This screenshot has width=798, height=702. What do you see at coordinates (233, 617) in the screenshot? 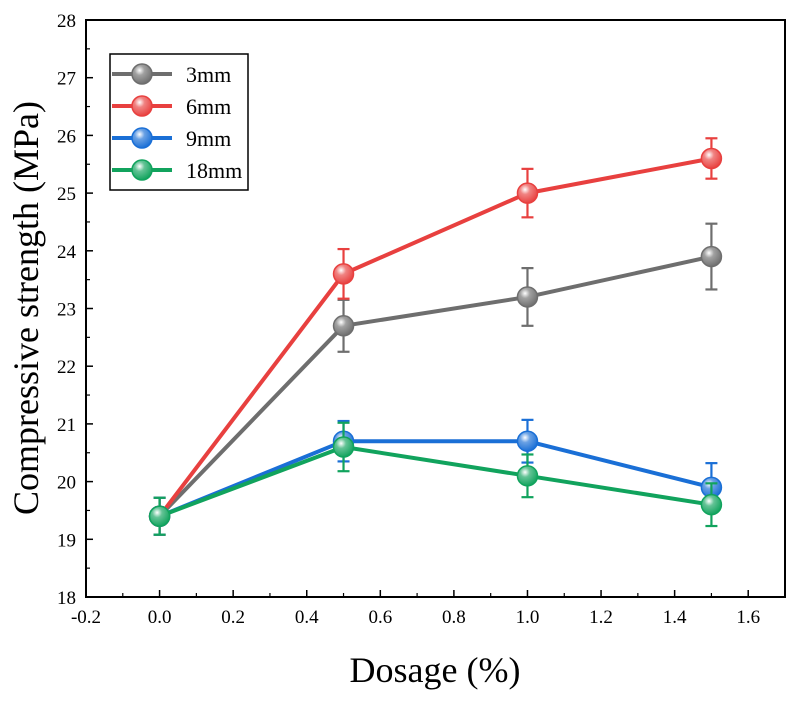
I see `x-tick-label: 0.2` at bounding box center [233, 617].